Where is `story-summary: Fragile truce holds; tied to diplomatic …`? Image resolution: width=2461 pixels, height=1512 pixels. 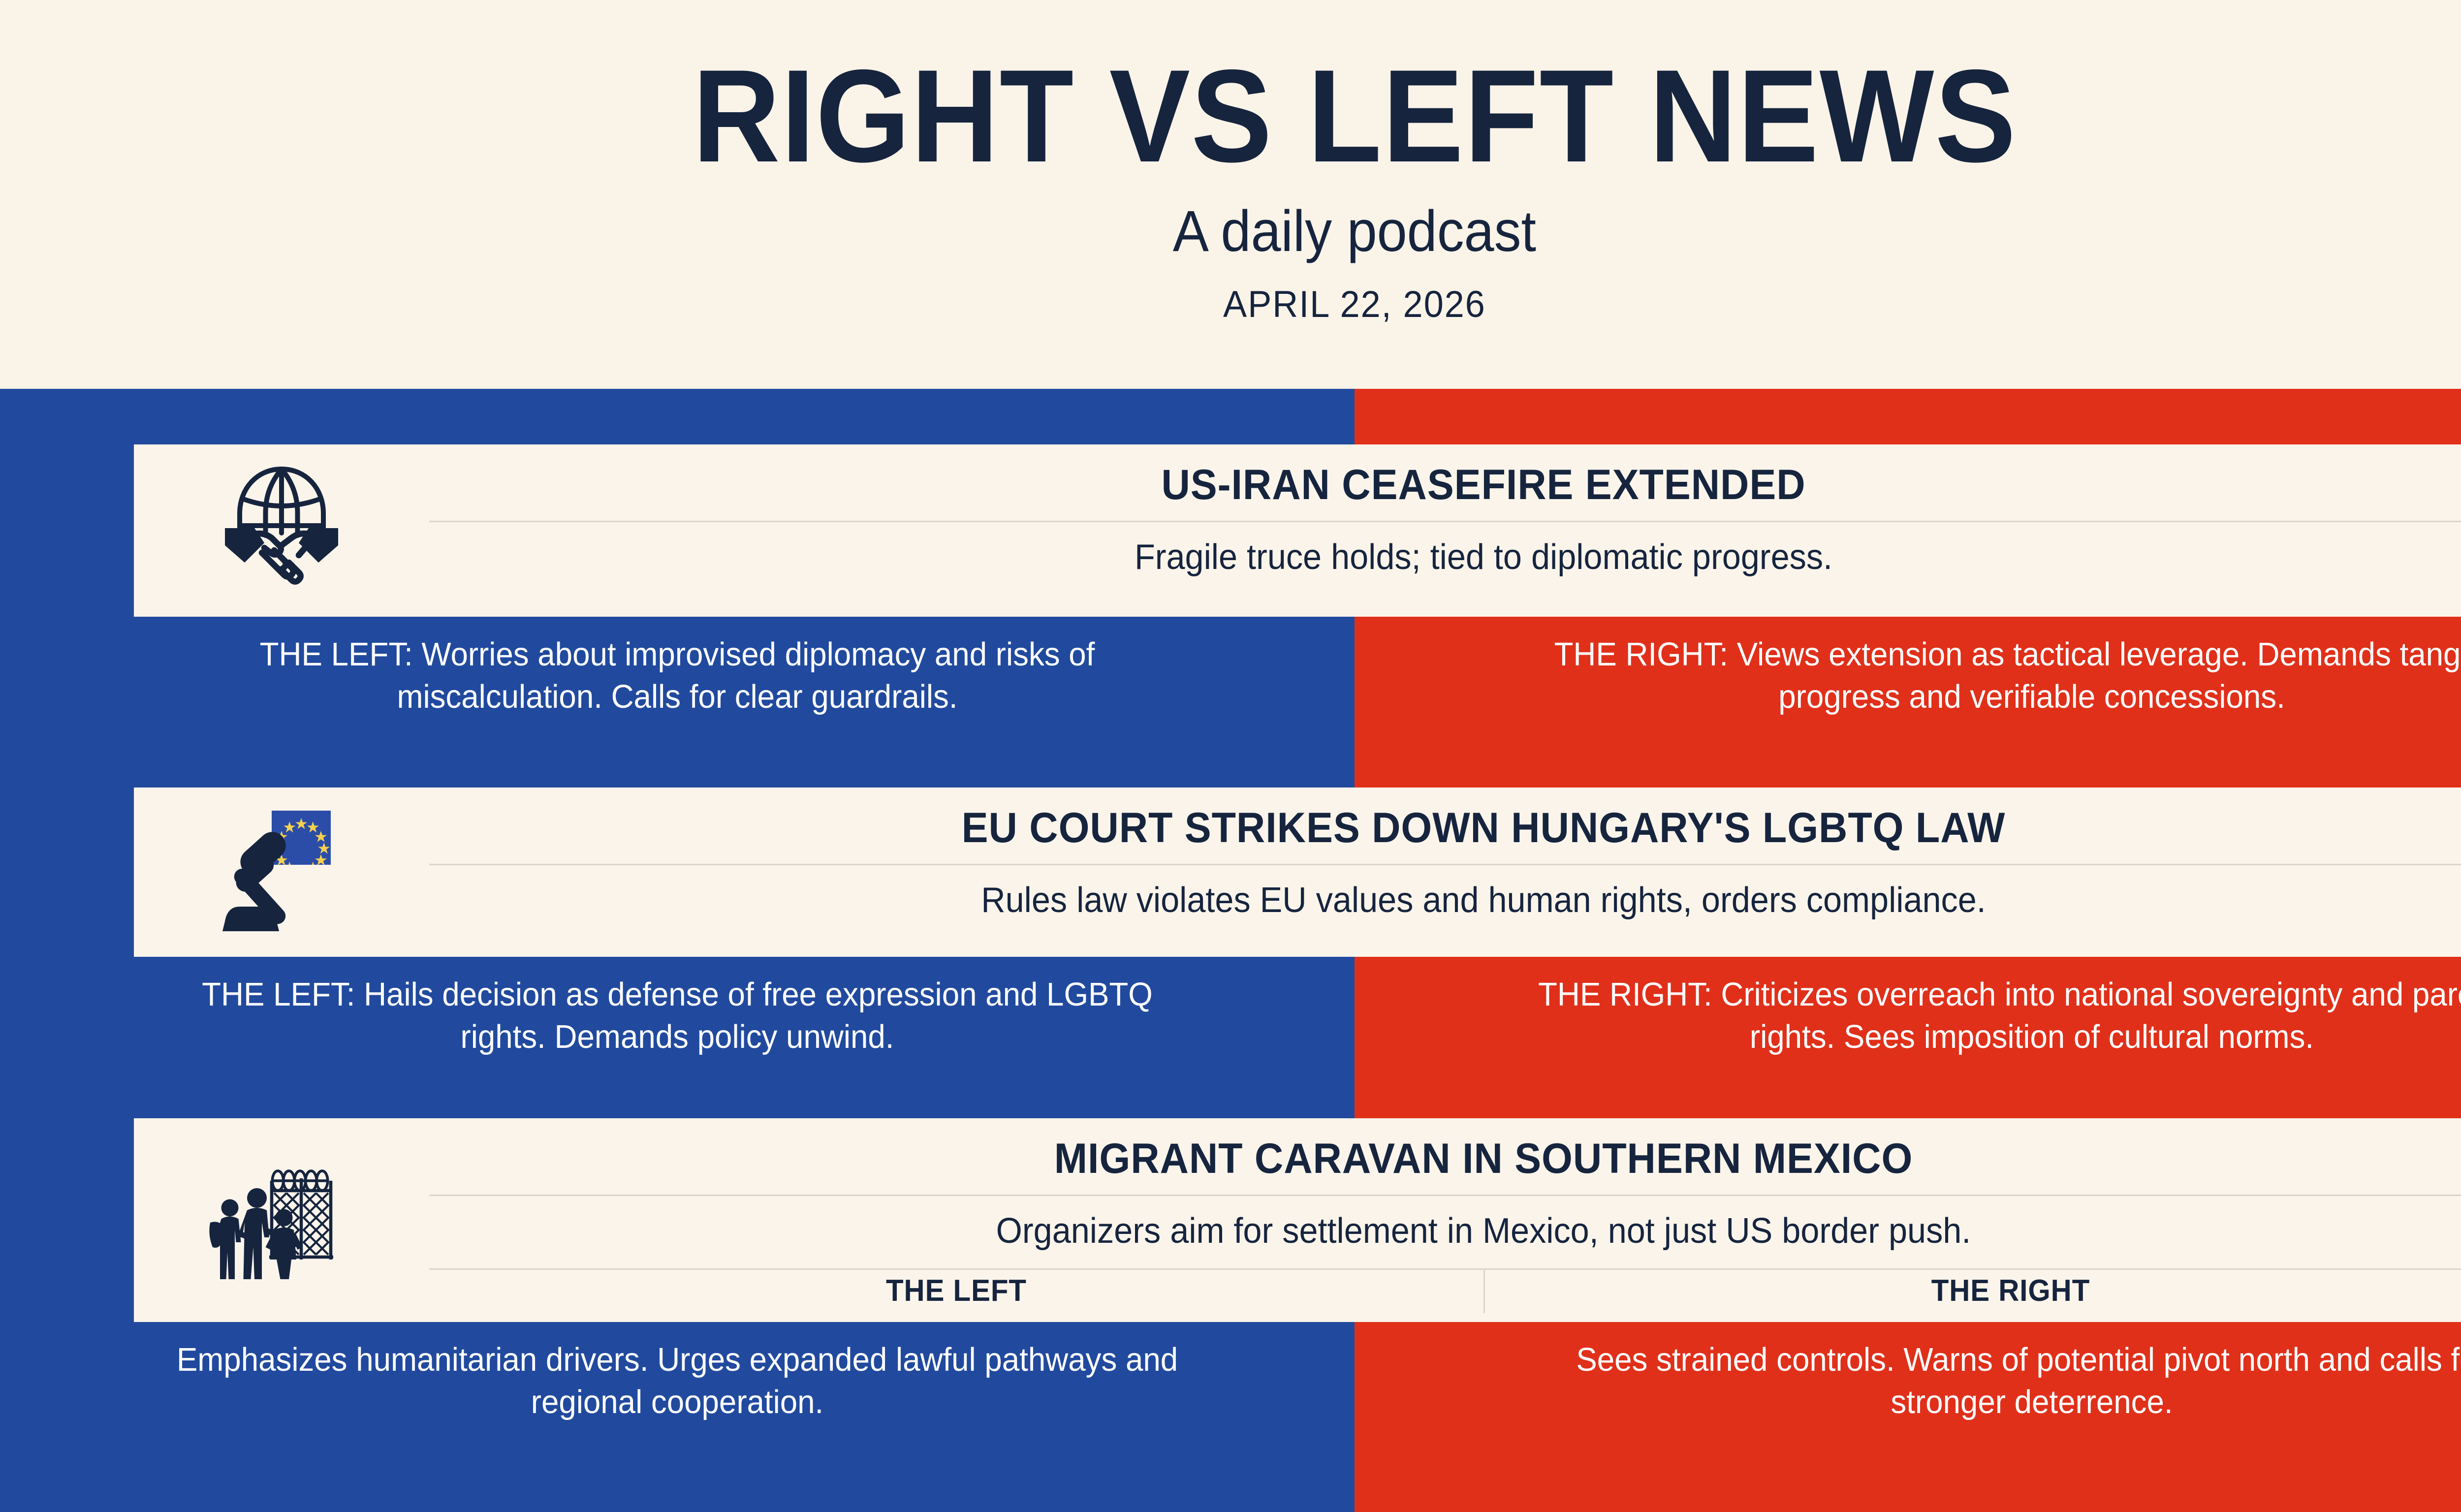
story-summary: Fragile truce holds; tied to diplomatic … is located at coordinates (1483, 557).